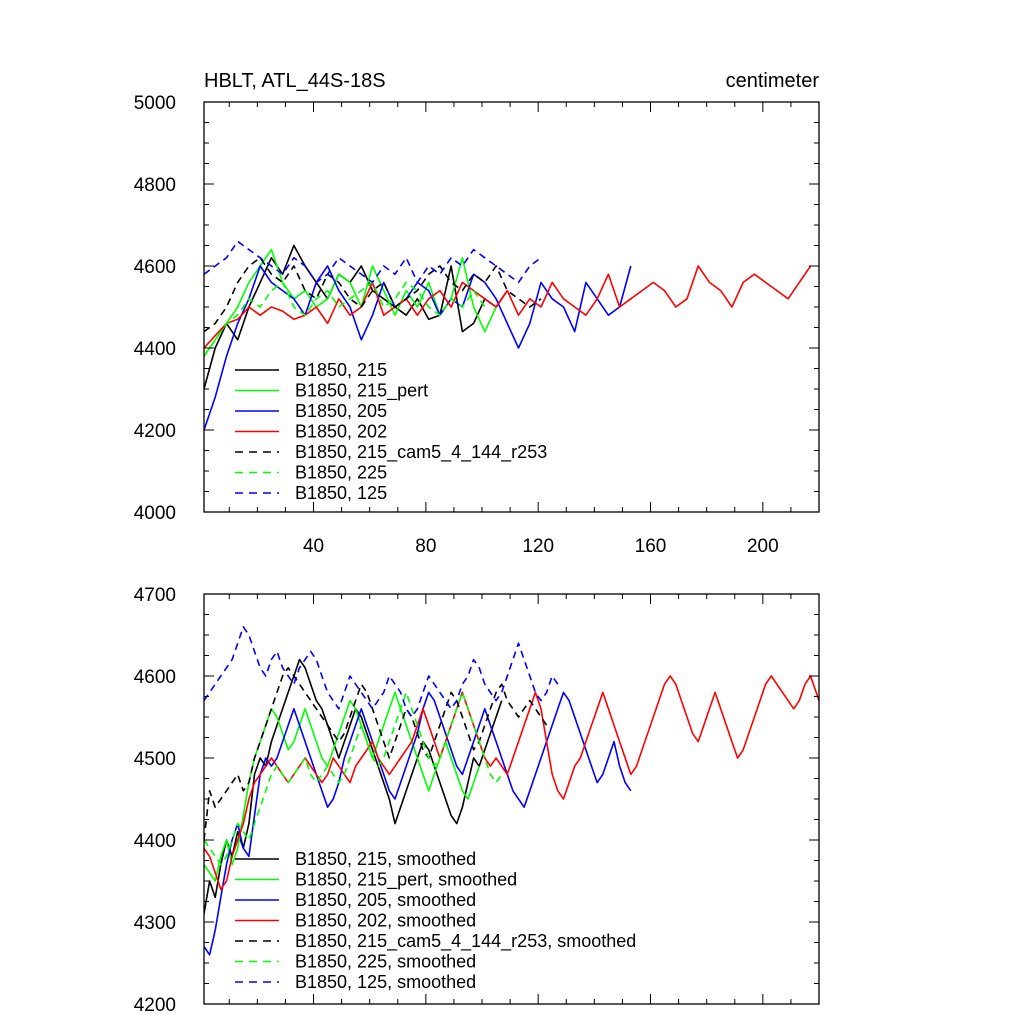  Describe the element at coordinates (385, 859) in the screenshot. I see `legend-label: B1850, 215, smoothed` at that location.